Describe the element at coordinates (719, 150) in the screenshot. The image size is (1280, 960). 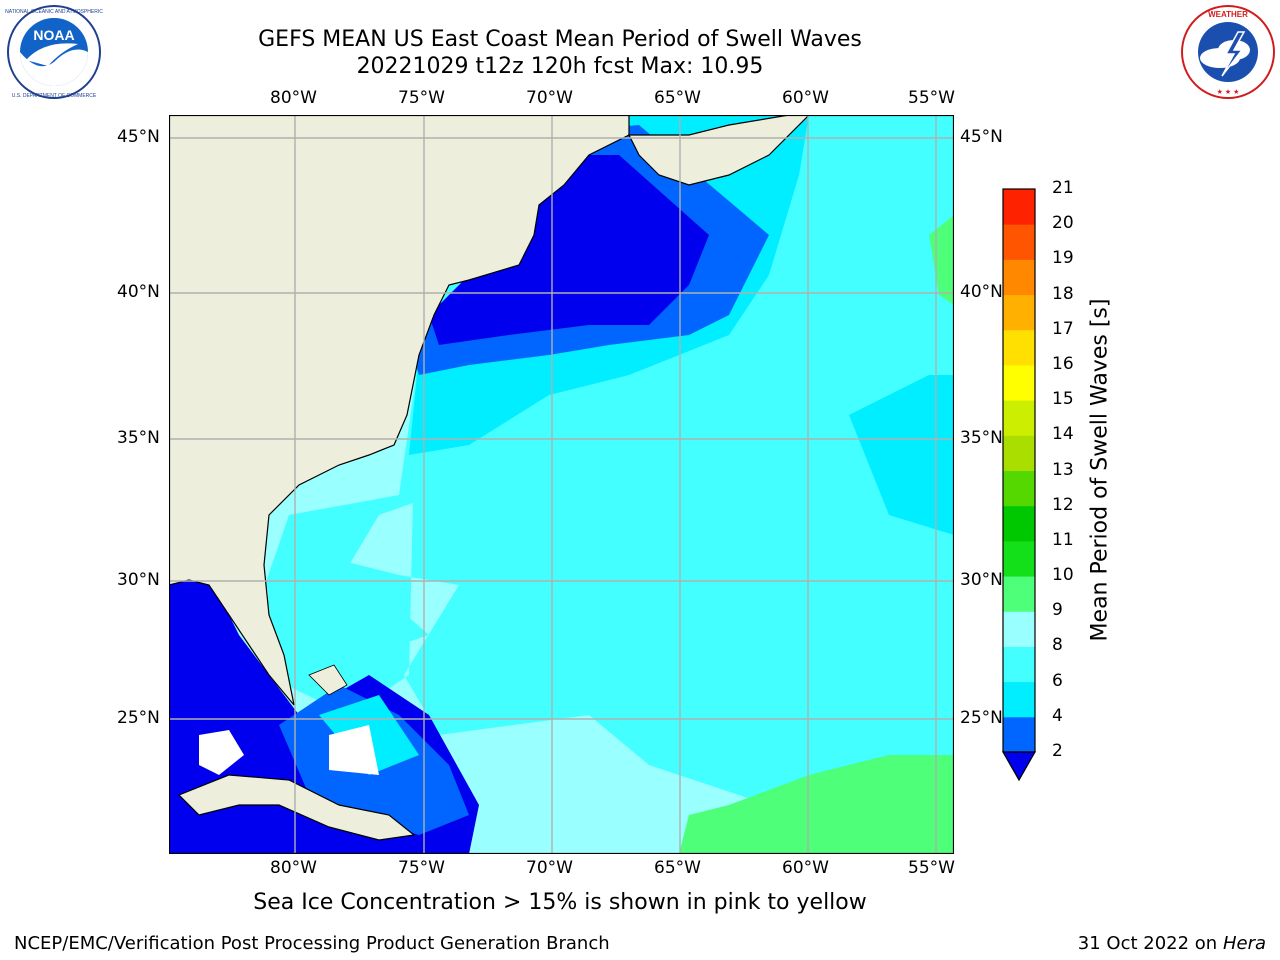
I see `nova-scotia-land` at that location.